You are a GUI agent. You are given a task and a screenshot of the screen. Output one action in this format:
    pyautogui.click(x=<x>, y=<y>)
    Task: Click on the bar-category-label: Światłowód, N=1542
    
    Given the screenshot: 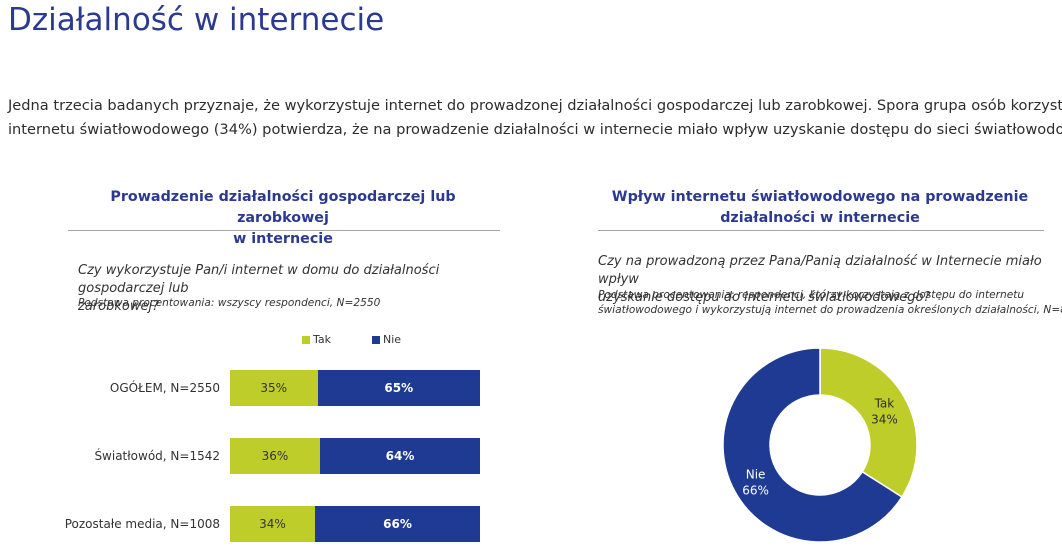 What is the action you would take?
    pyautogui.click(x=157, y=456)
    